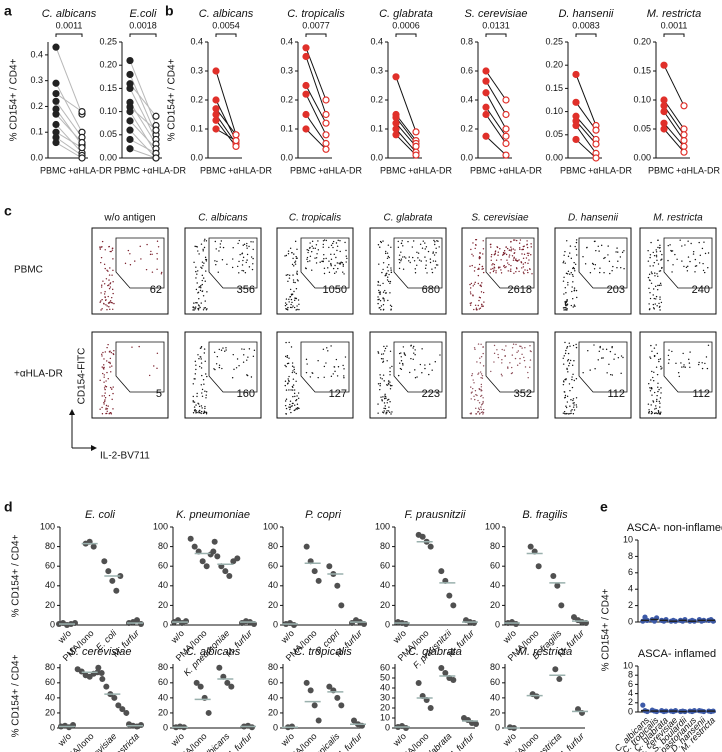  Describe the element at coordinates (387, 727) in the screenshot. I see `y-tick-label: 0` at that location.